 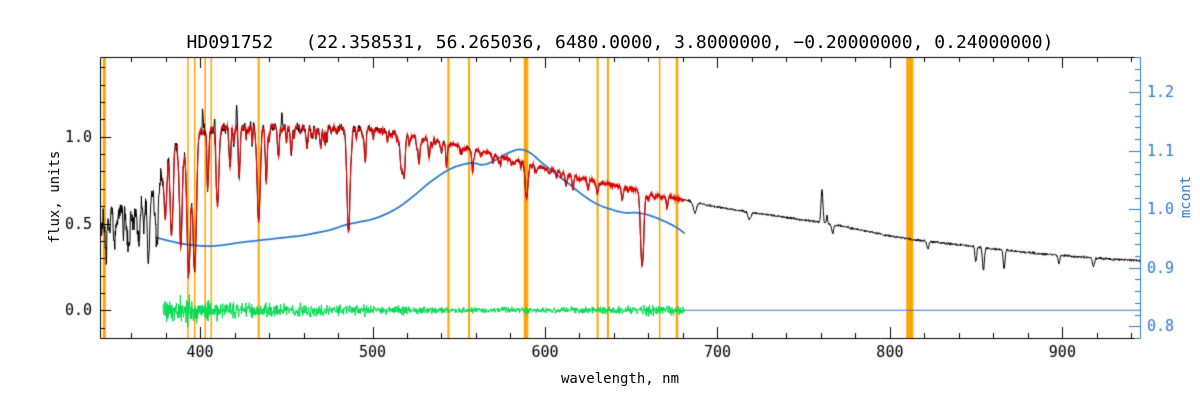 I want to click on y-axis-label-right: mcont, so click(x=1186, y=197).